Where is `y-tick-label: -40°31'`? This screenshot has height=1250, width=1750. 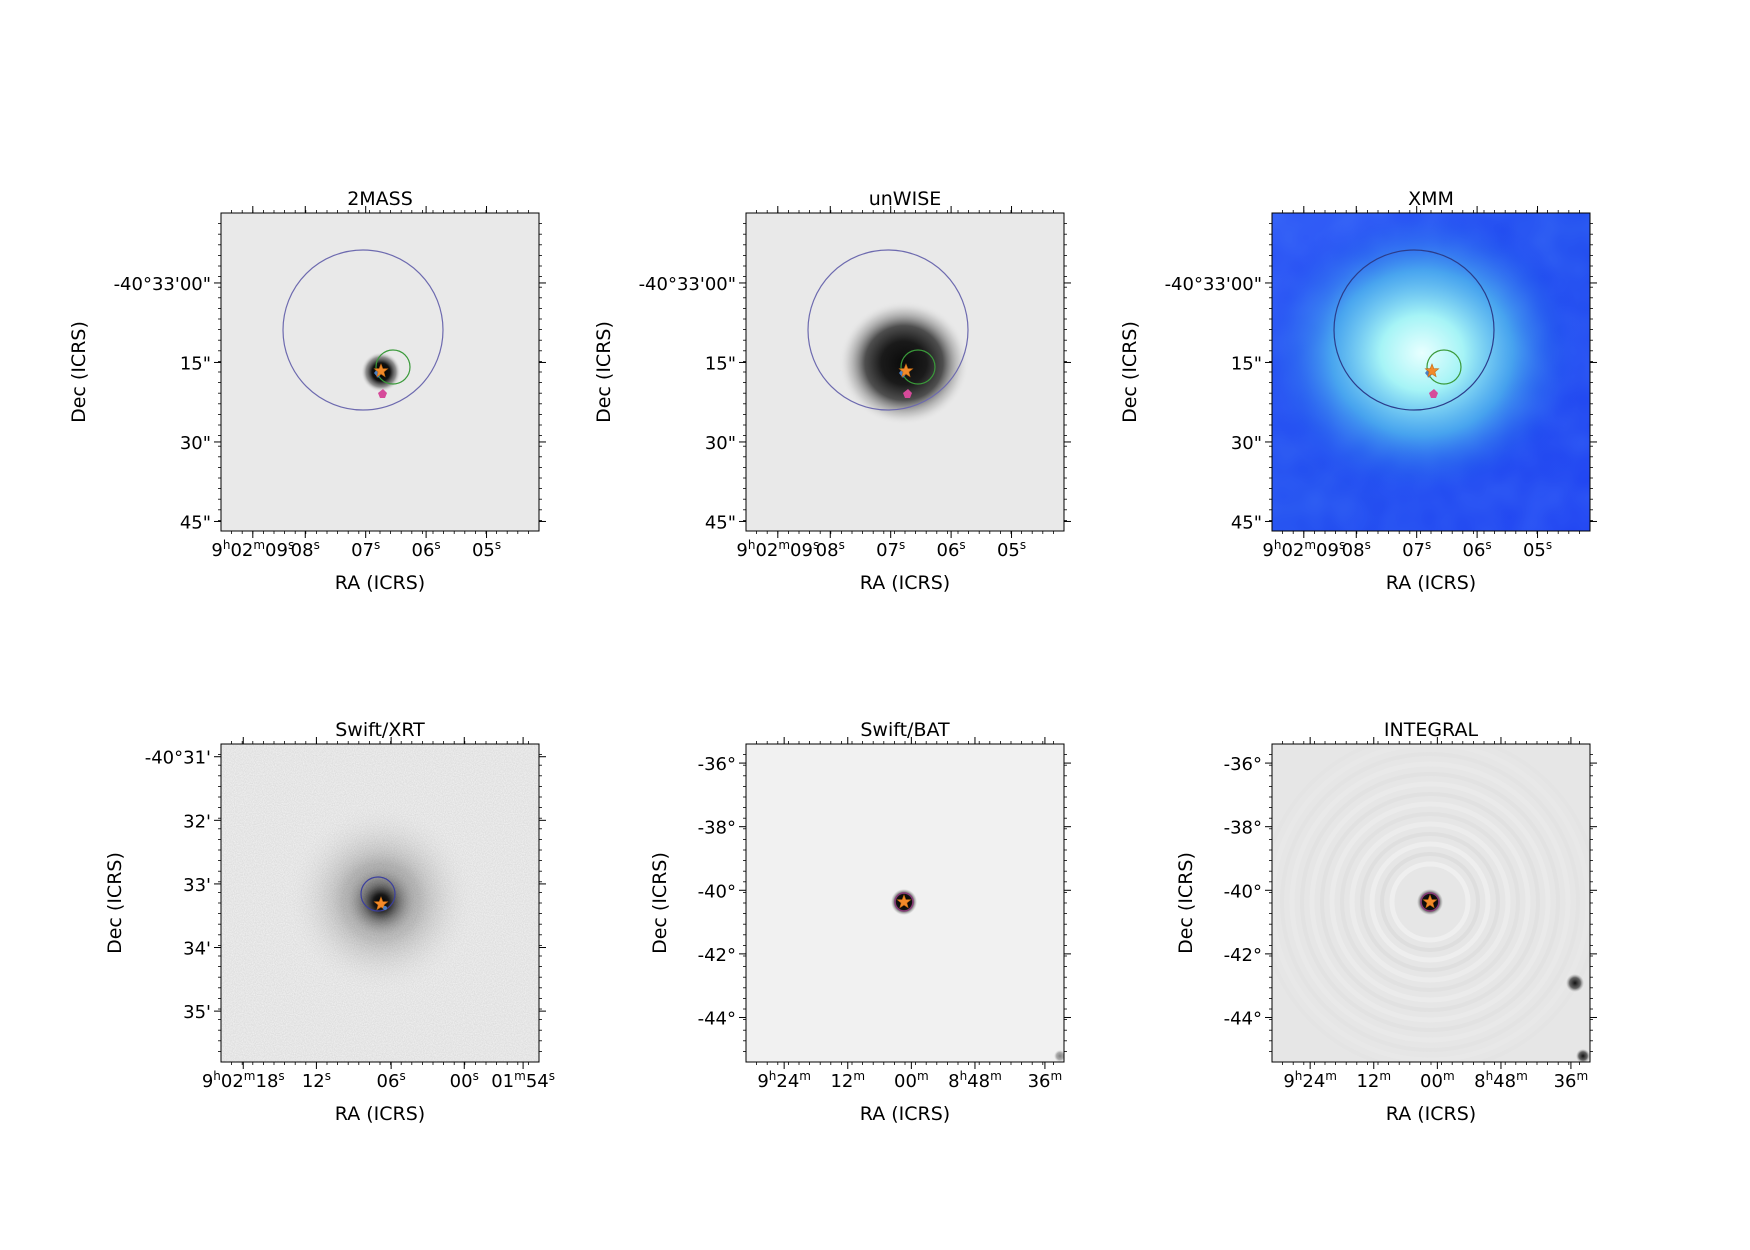
y-tick-label: -40°31' is located at coordinates (178, 758).